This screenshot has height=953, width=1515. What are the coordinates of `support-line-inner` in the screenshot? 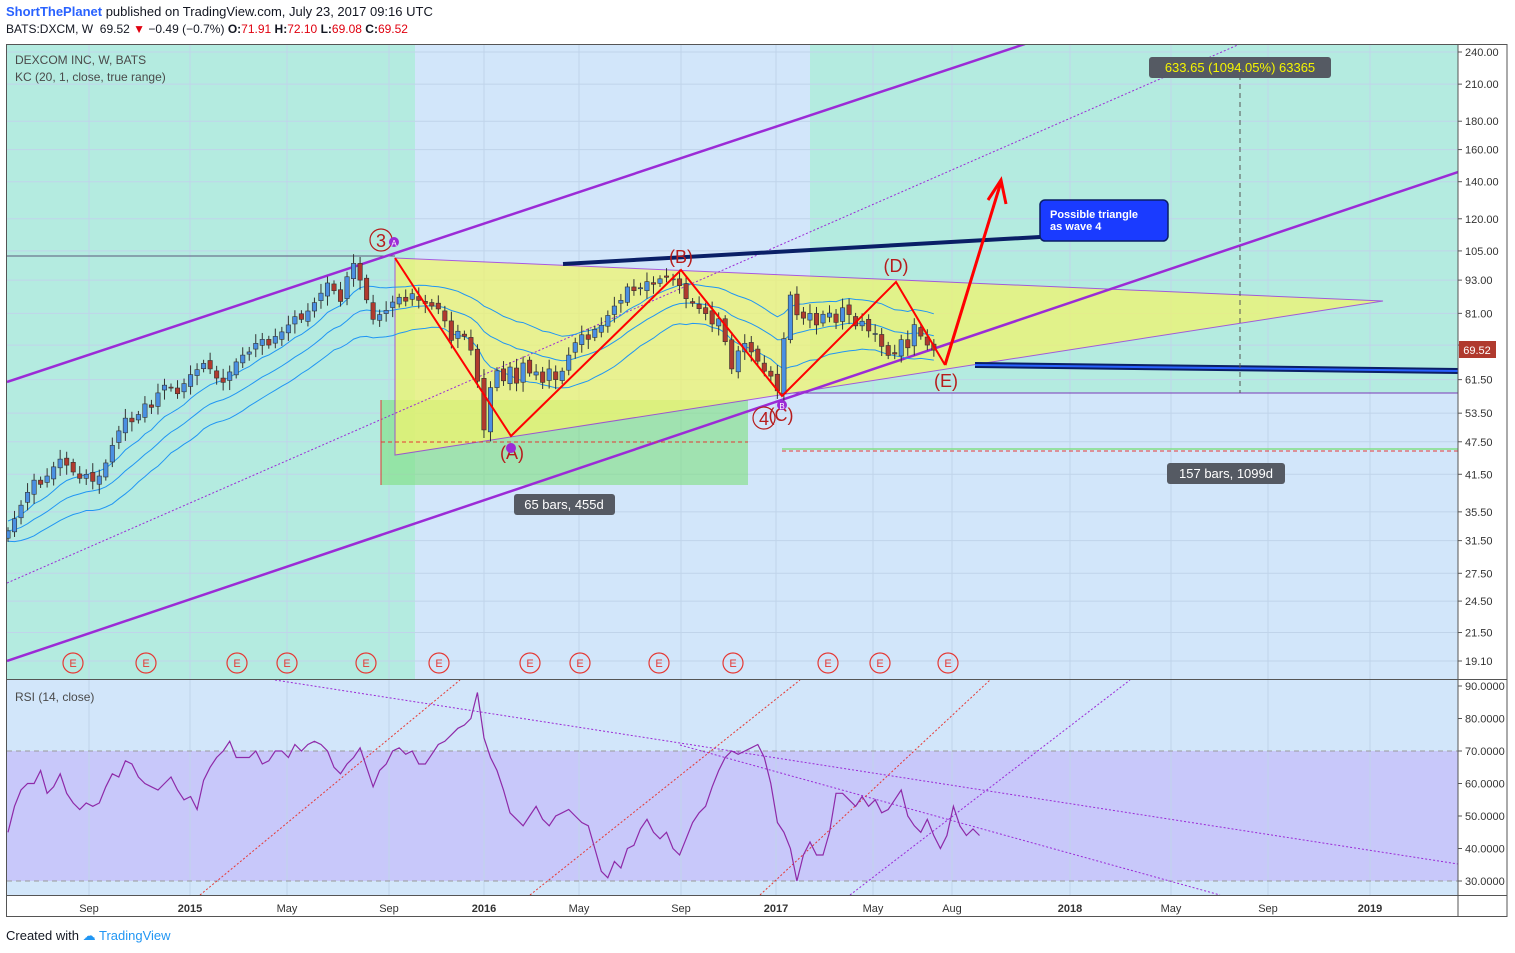 It's located at (1216, 368).